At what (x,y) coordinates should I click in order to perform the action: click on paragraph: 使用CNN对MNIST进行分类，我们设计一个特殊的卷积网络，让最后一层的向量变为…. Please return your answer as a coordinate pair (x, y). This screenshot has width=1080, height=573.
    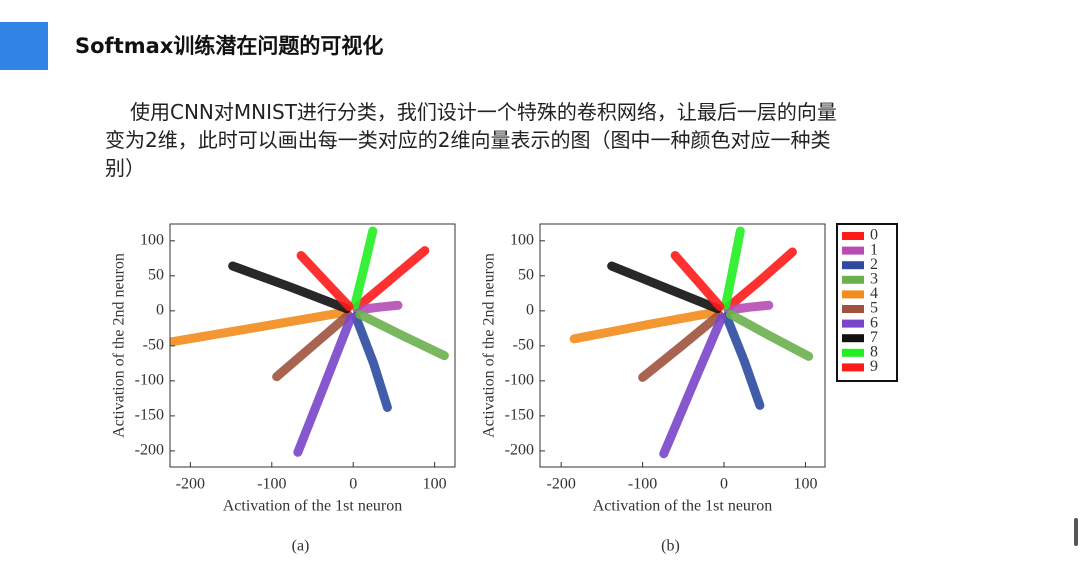
    Looking at the image, I should click on (471, 140).